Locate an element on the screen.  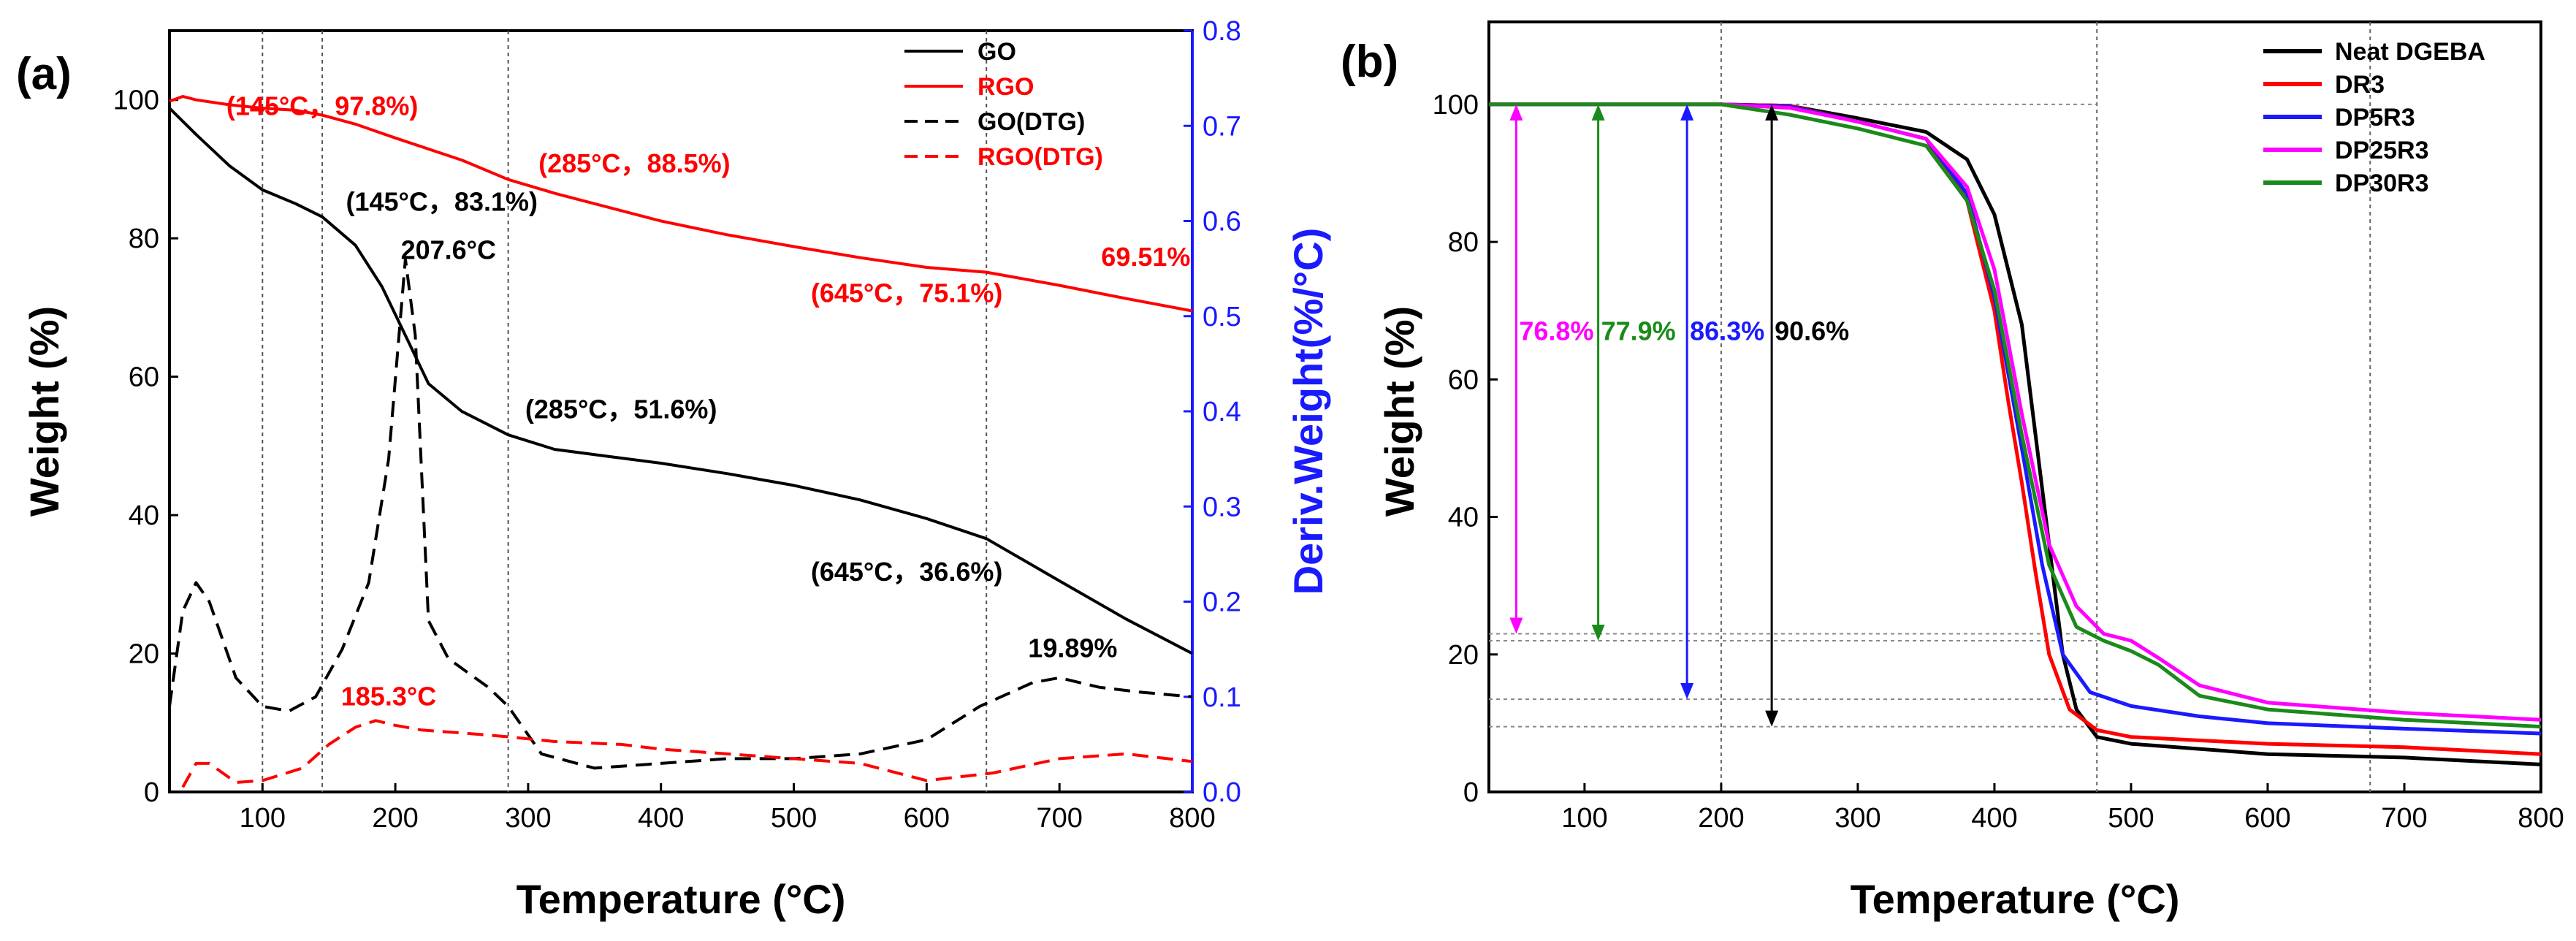
y-tick-label-b: 40 is located at coordinates (1464, 518).